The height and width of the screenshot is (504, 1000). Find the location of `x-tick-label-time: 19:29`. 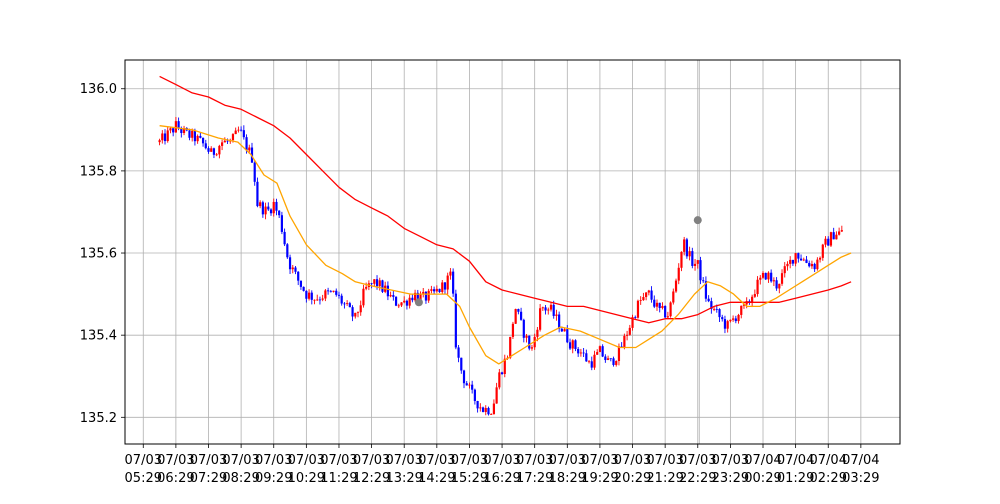

x-tick-label-time: 19:29 is located at coordinates (599, 478).